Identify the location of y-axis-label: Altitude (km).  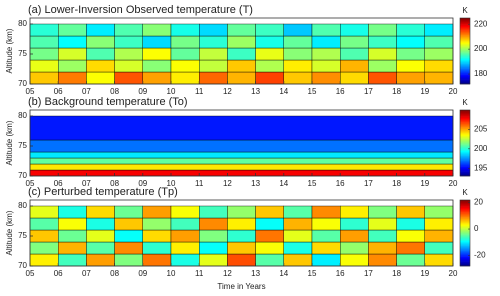
(9, 232).